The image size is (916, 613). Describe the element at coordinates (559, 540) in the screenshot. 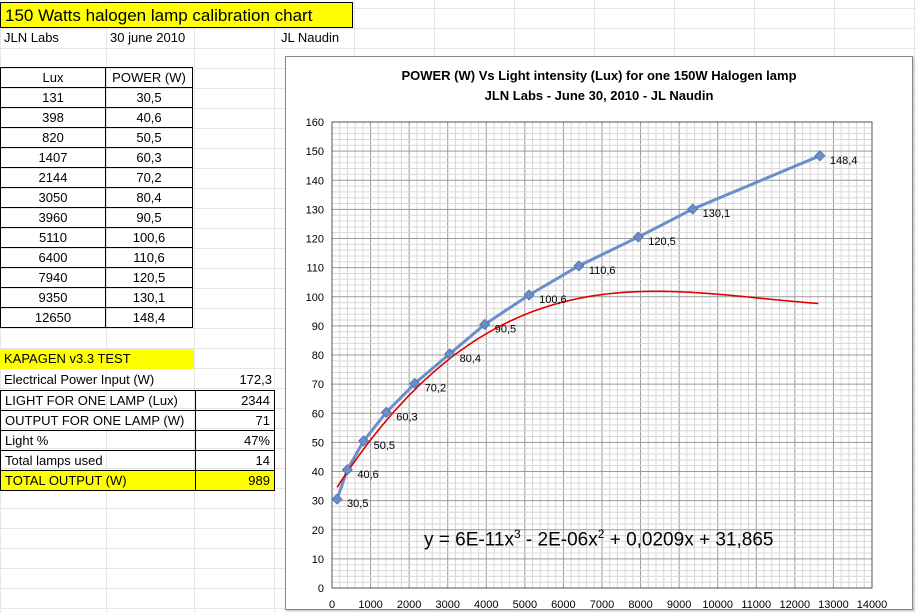

I see `equation-part-2: - 2E-06x` at that location.